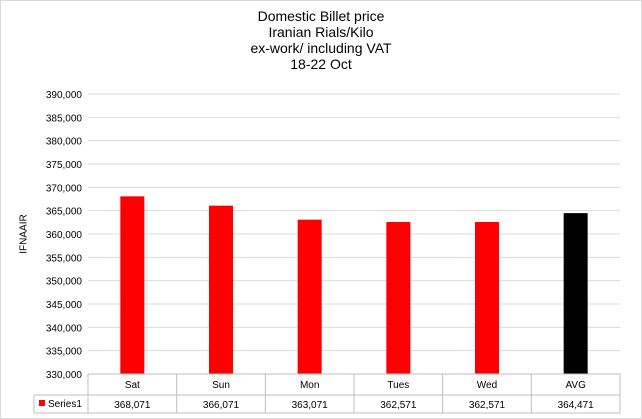 The width and height of the screenshot is (642, 419). Describe the element at coordinates (321, 64) in the screenshot. I see `title-line-4: 18-22 Oct` at that location.